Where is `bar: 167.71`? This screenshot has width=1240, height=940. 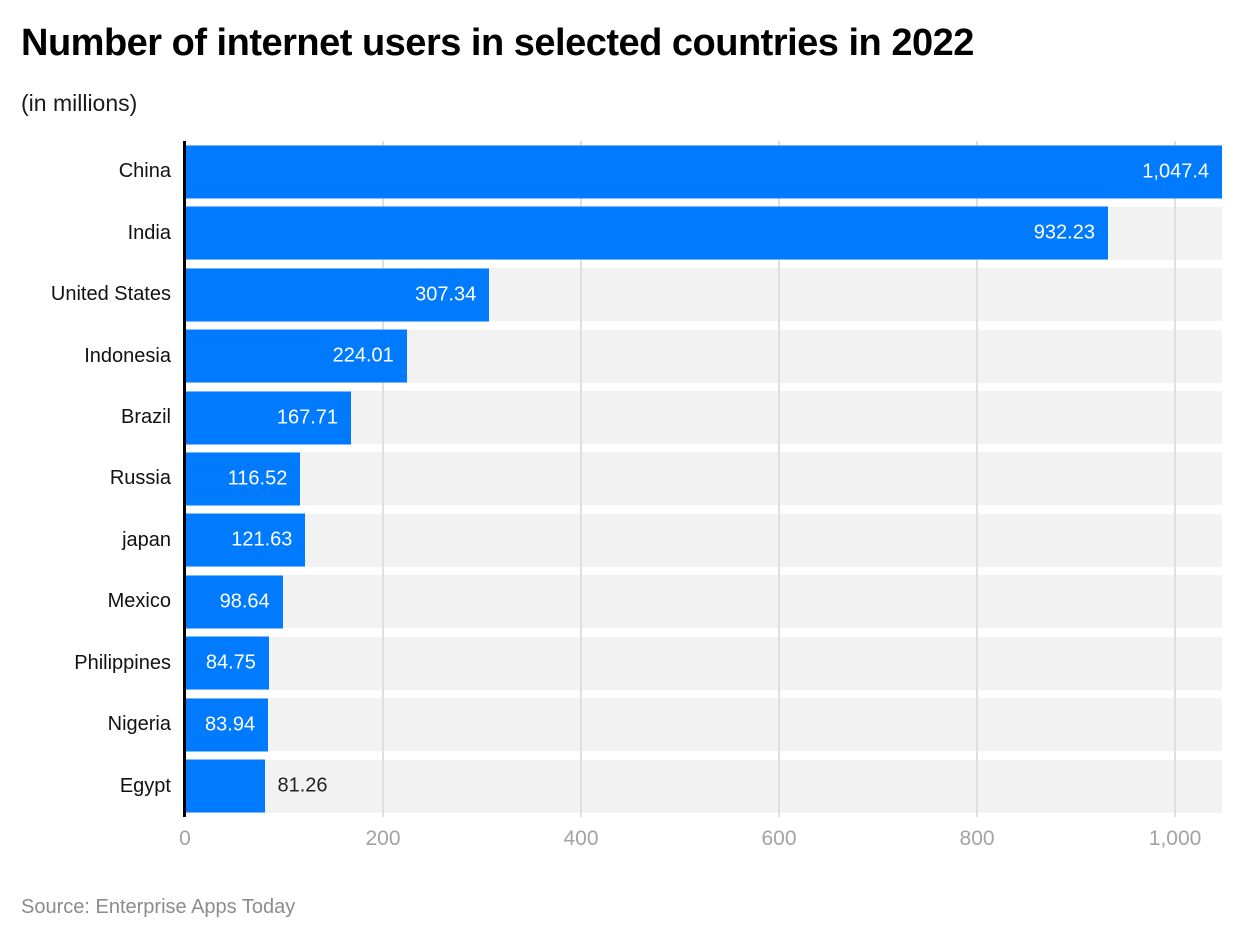
bar: 167.71 is located at coordinates (268, 418).